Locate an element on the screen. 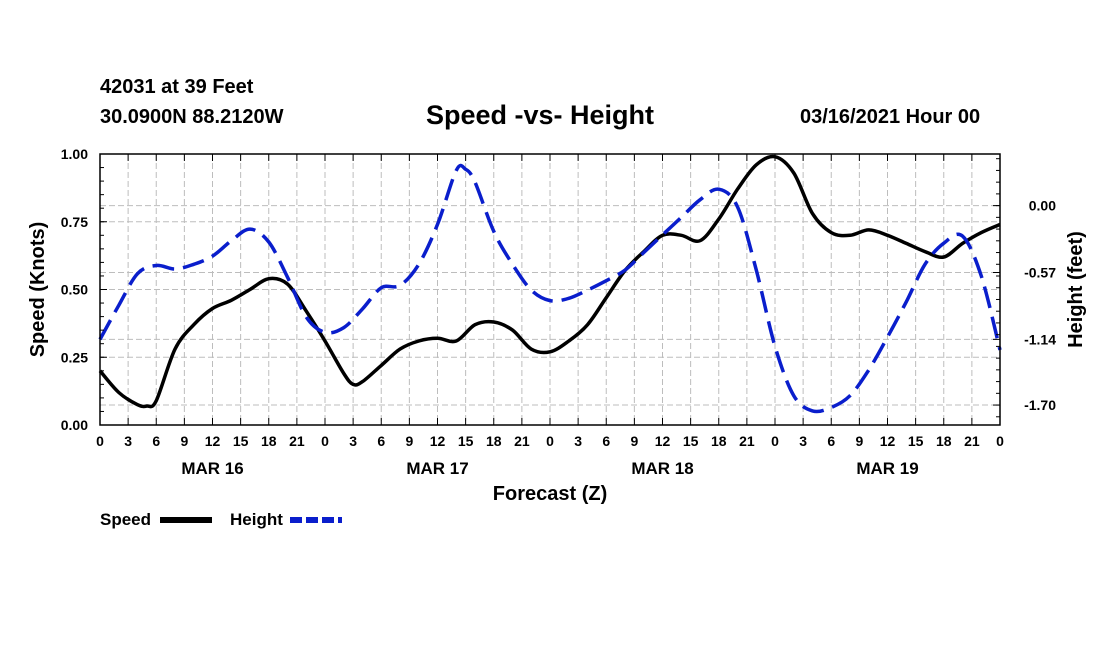 Image resolution: width=1100 pixels, height=650 pixels. coordinates-label: 30.0900N 88.2120W is located at coordinates (192, 117).